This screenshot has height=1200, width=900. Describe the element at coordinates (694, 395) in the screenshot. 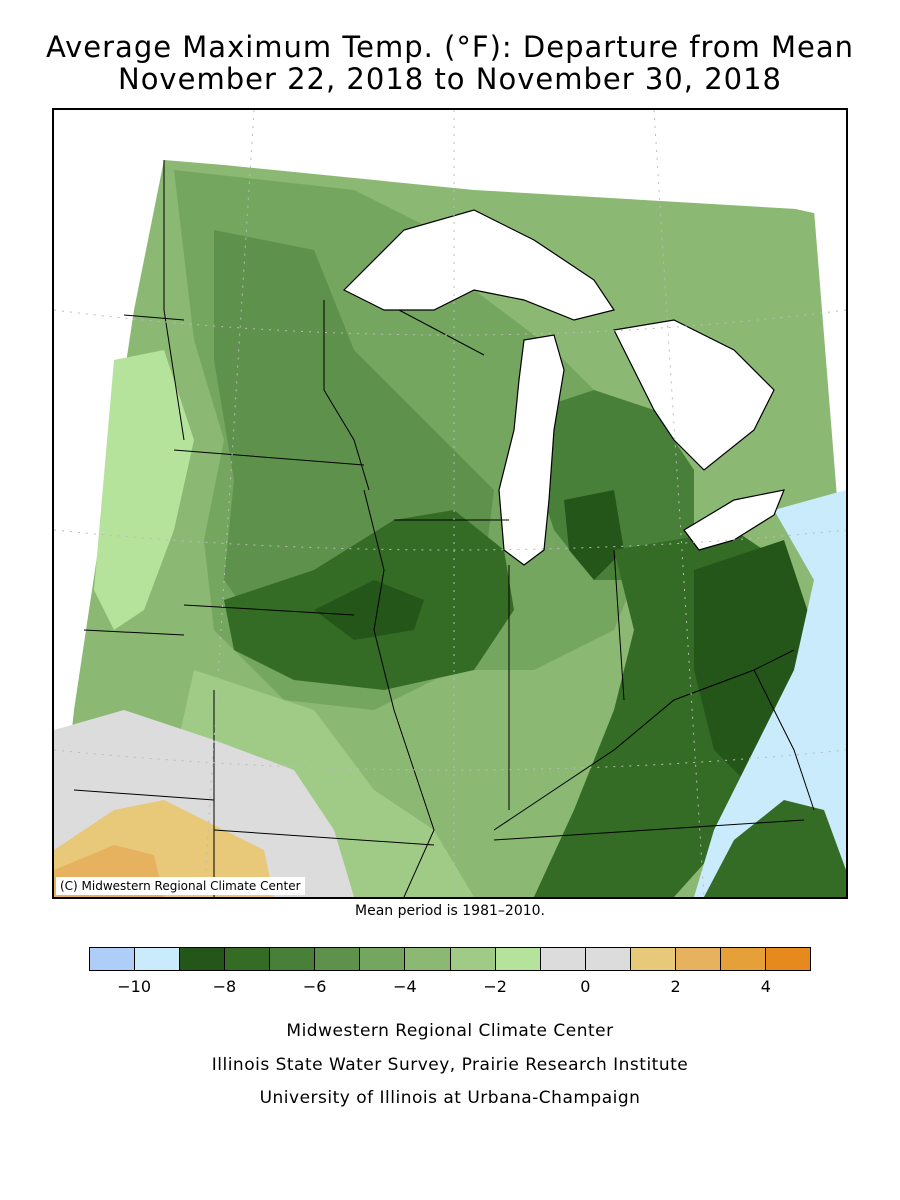

I see `lake-huron` at that location.